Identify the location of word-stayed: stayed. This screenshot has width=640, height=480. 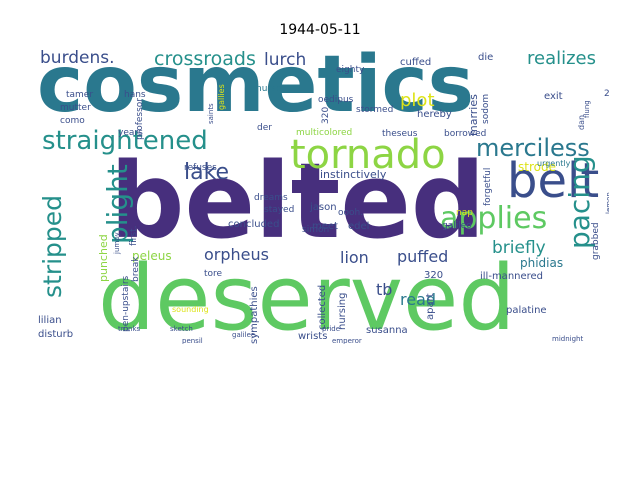
(279, 210).